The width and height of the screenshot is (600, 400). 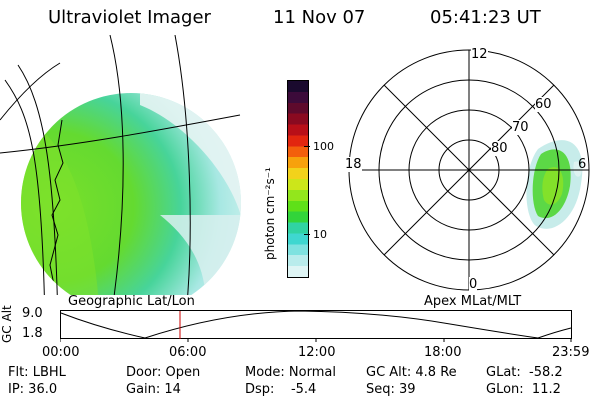 I want to click on time-label: 05:41:23 UT, so click(x=485, y=17).